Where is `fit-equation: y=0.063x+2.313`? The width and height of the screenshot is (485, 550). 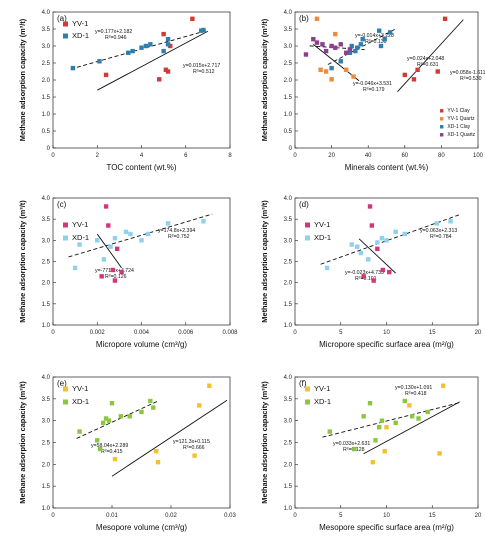 fit-equation: y=0.063x+2.313 is located at coordinates (438, 231).